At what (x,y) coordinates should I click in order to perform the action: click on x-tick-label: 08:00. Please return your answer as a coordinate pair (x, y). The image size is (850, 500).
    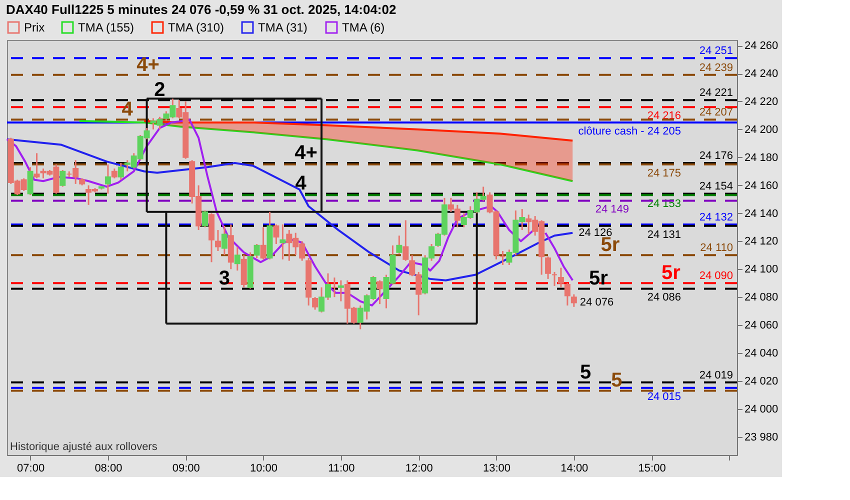
    Looking at the image, I should click on (108, 468).